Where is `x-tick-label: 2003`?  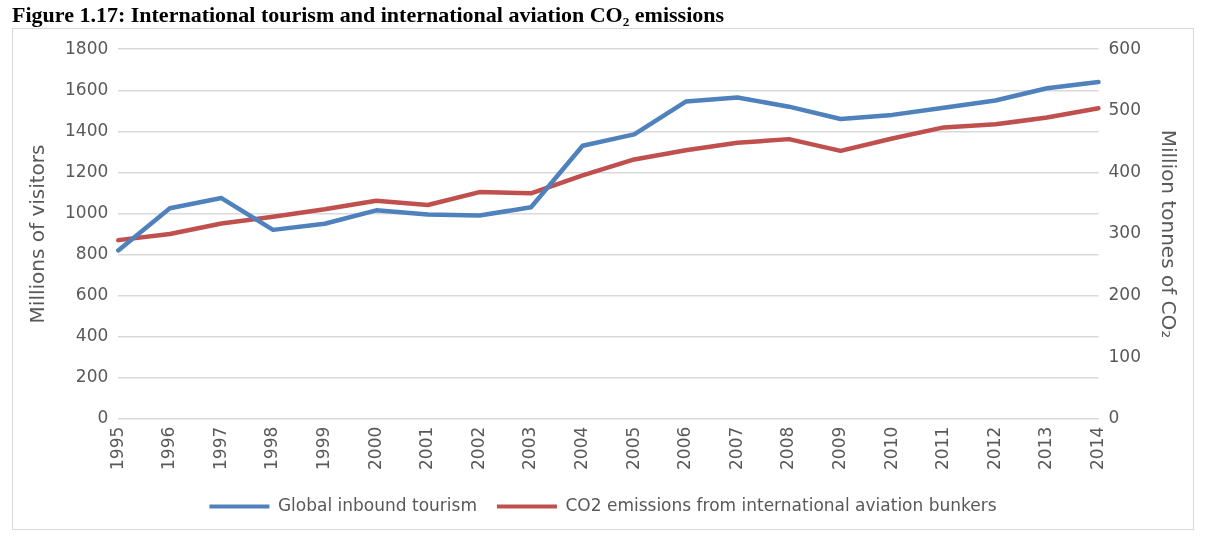 x-tick-label: 2003 is located at coordinates (529, 448).